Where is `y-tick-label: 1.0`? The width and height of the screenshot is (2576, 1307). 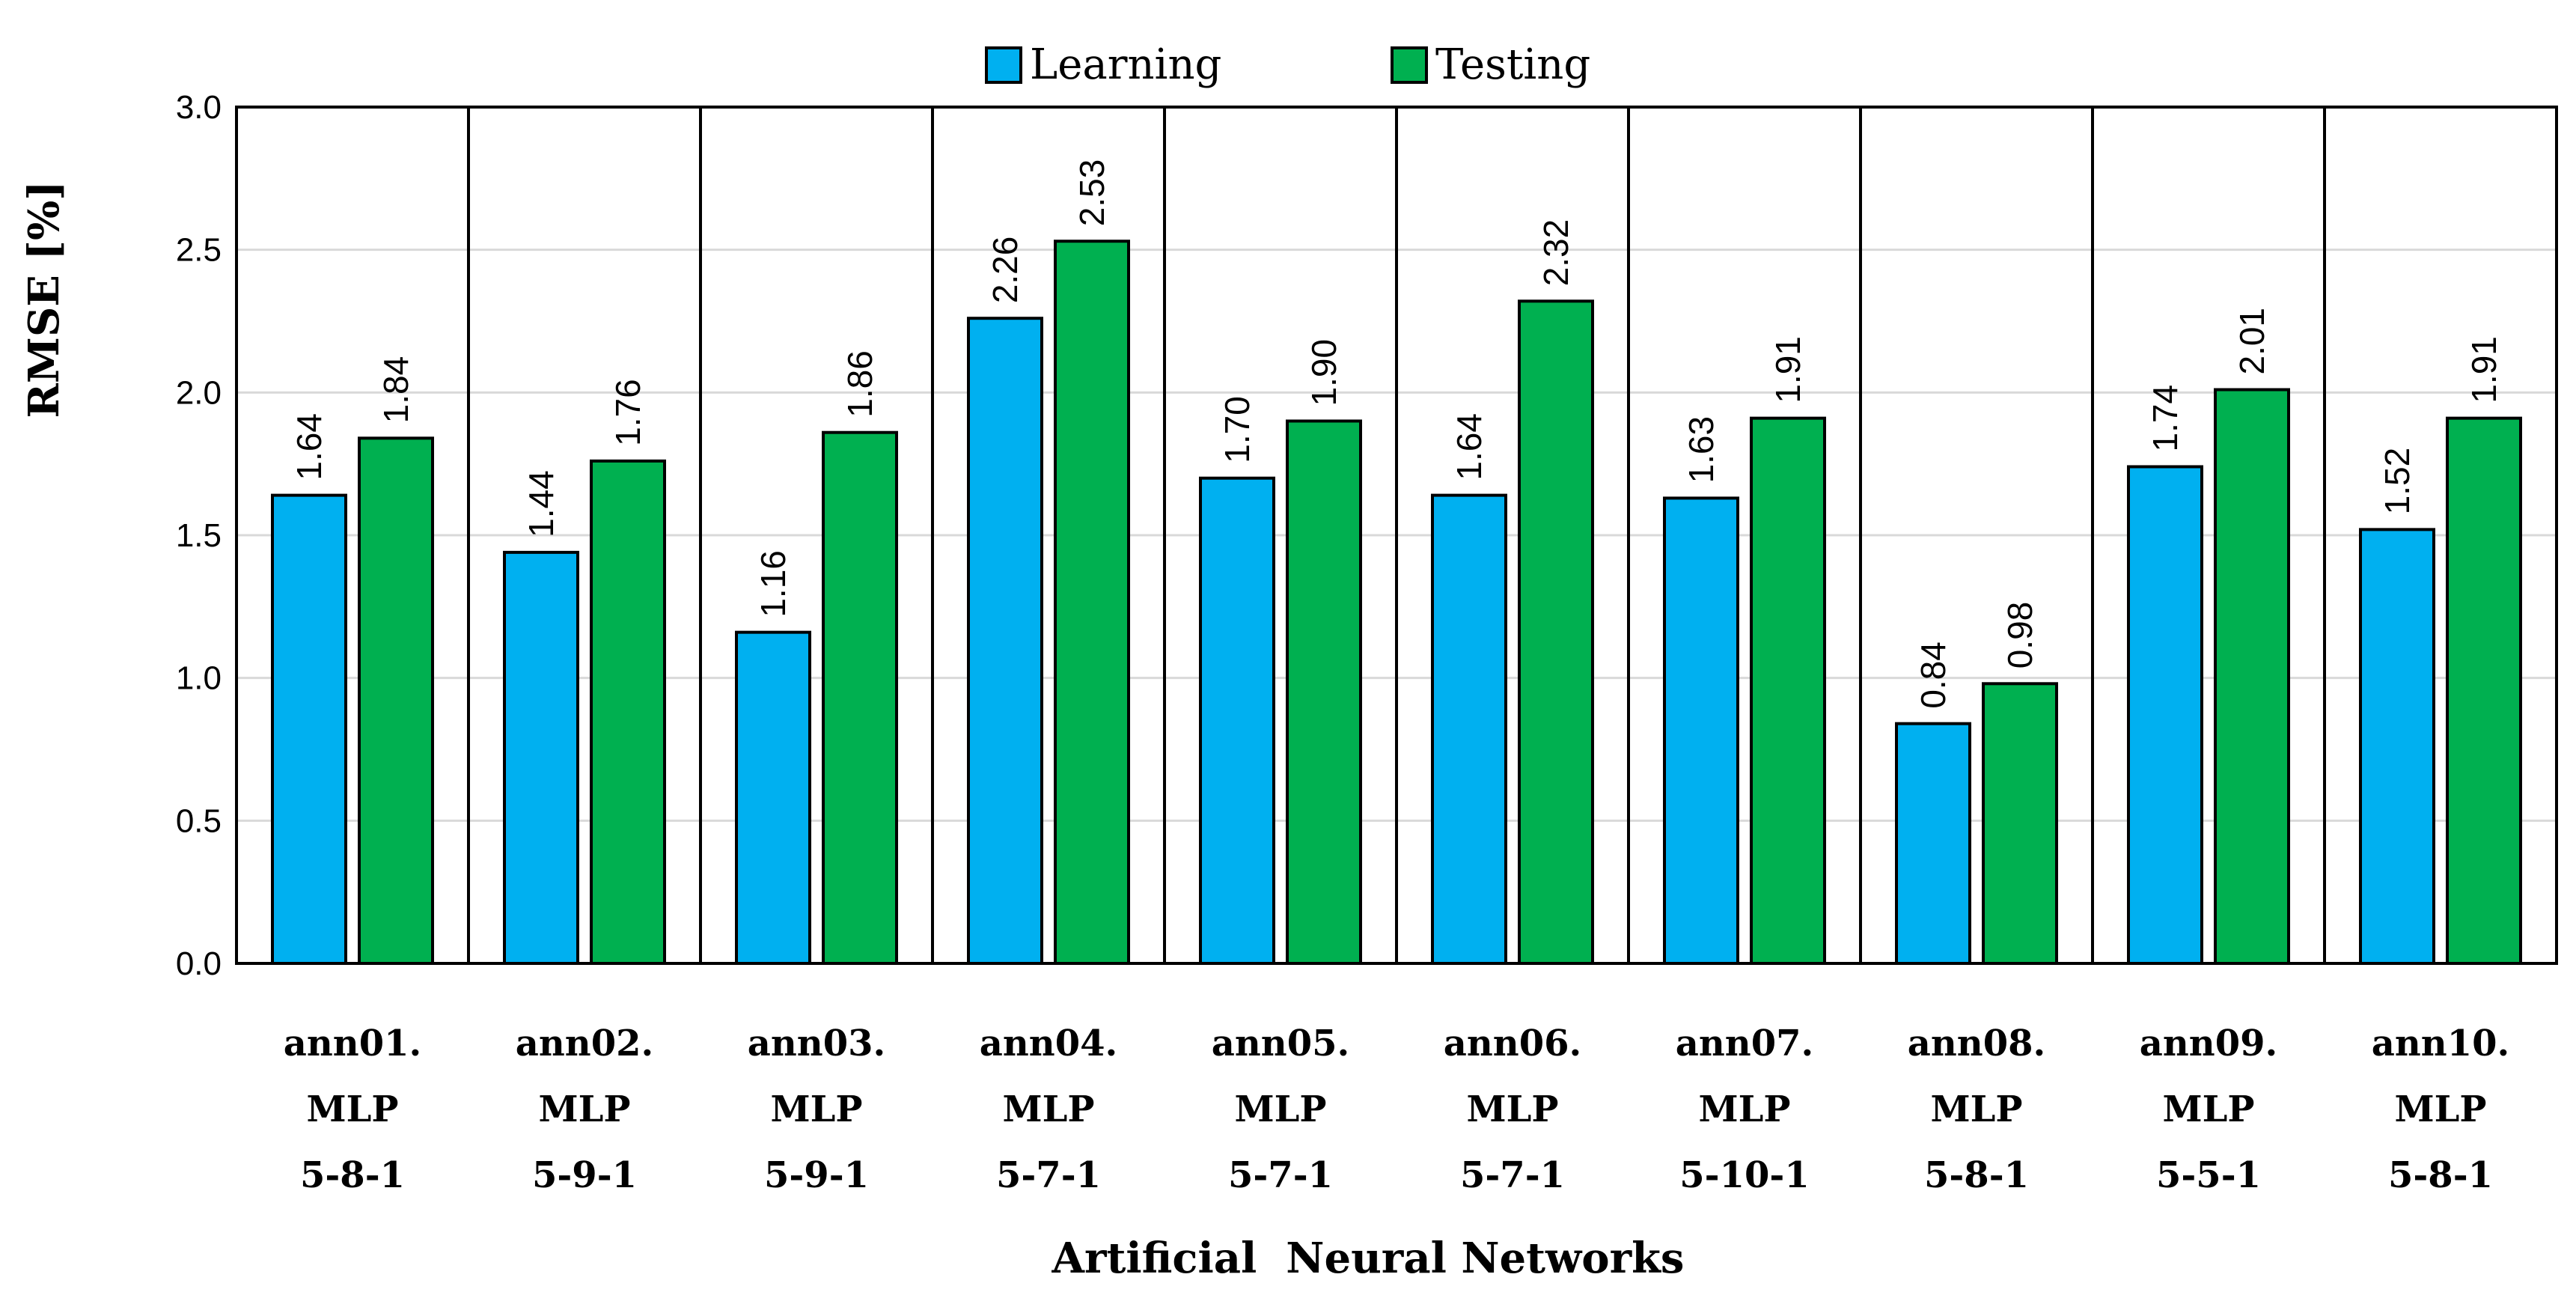 y-tick-label: 1.0 is located at coordinates (199, 678).